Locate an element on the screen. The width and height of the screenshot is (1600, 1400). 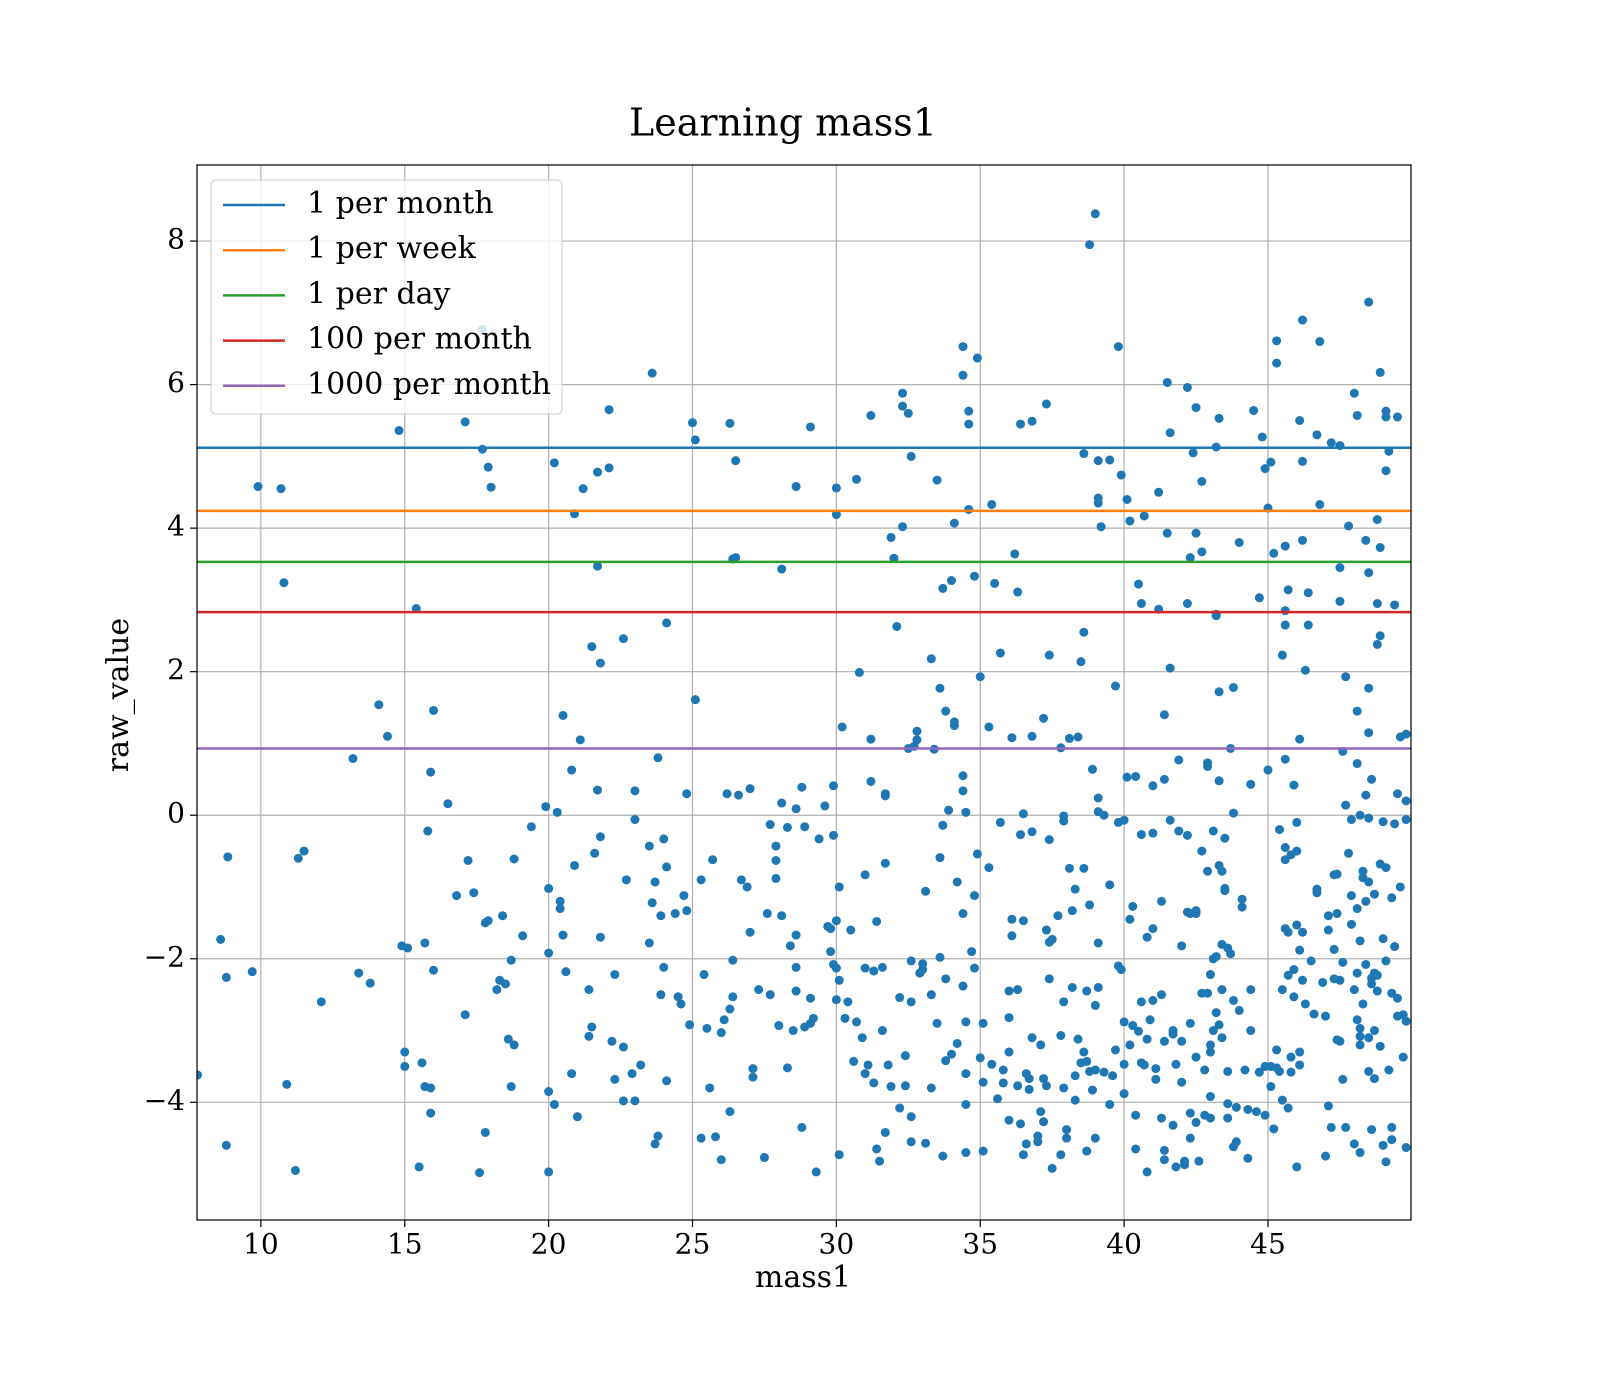
y-tick-label: −4 is located at coordinates (164, 1100).